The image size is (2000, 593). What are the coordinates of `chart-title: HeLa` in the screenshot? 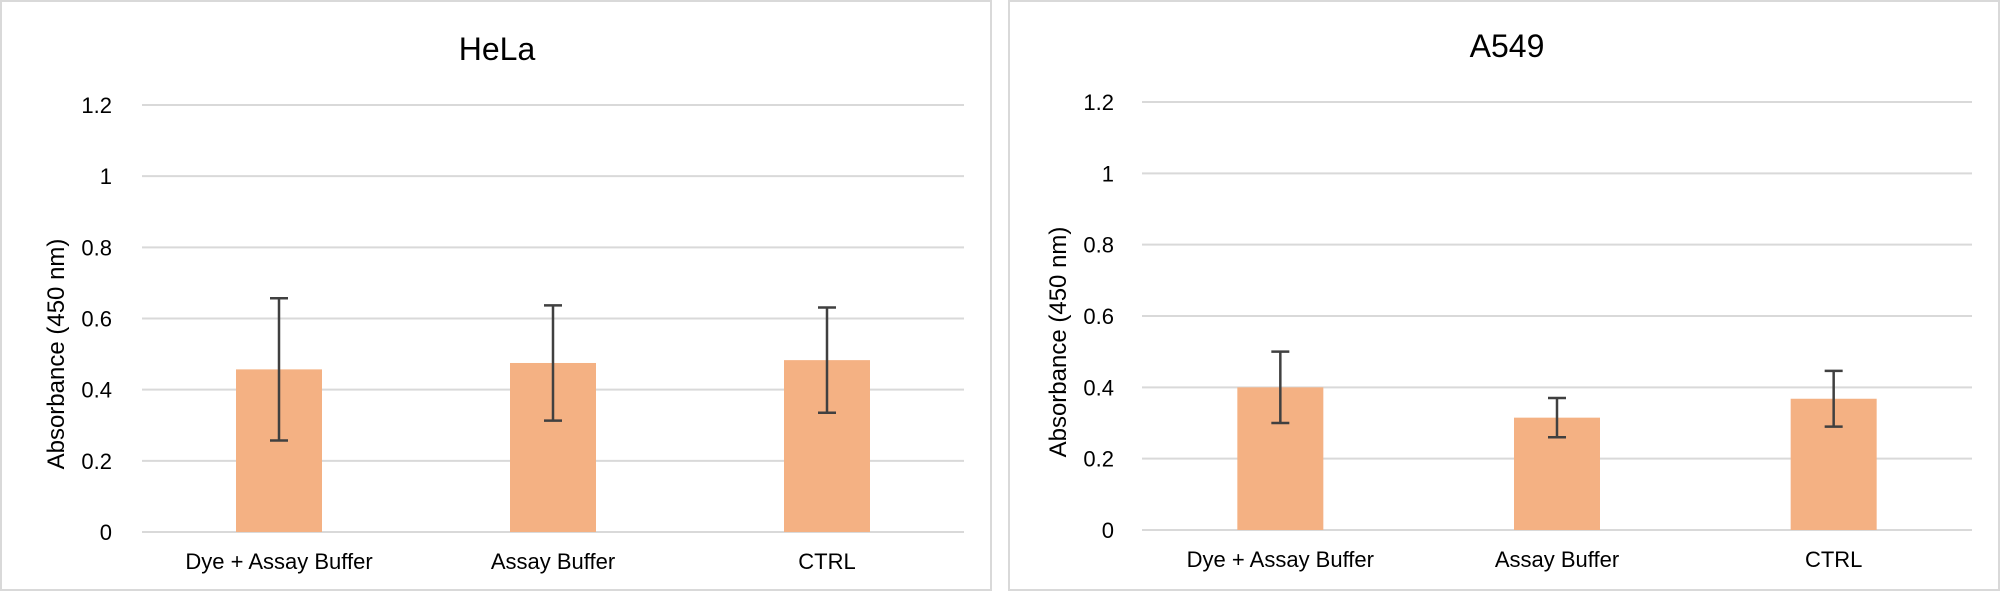 It's located at (497, 49).